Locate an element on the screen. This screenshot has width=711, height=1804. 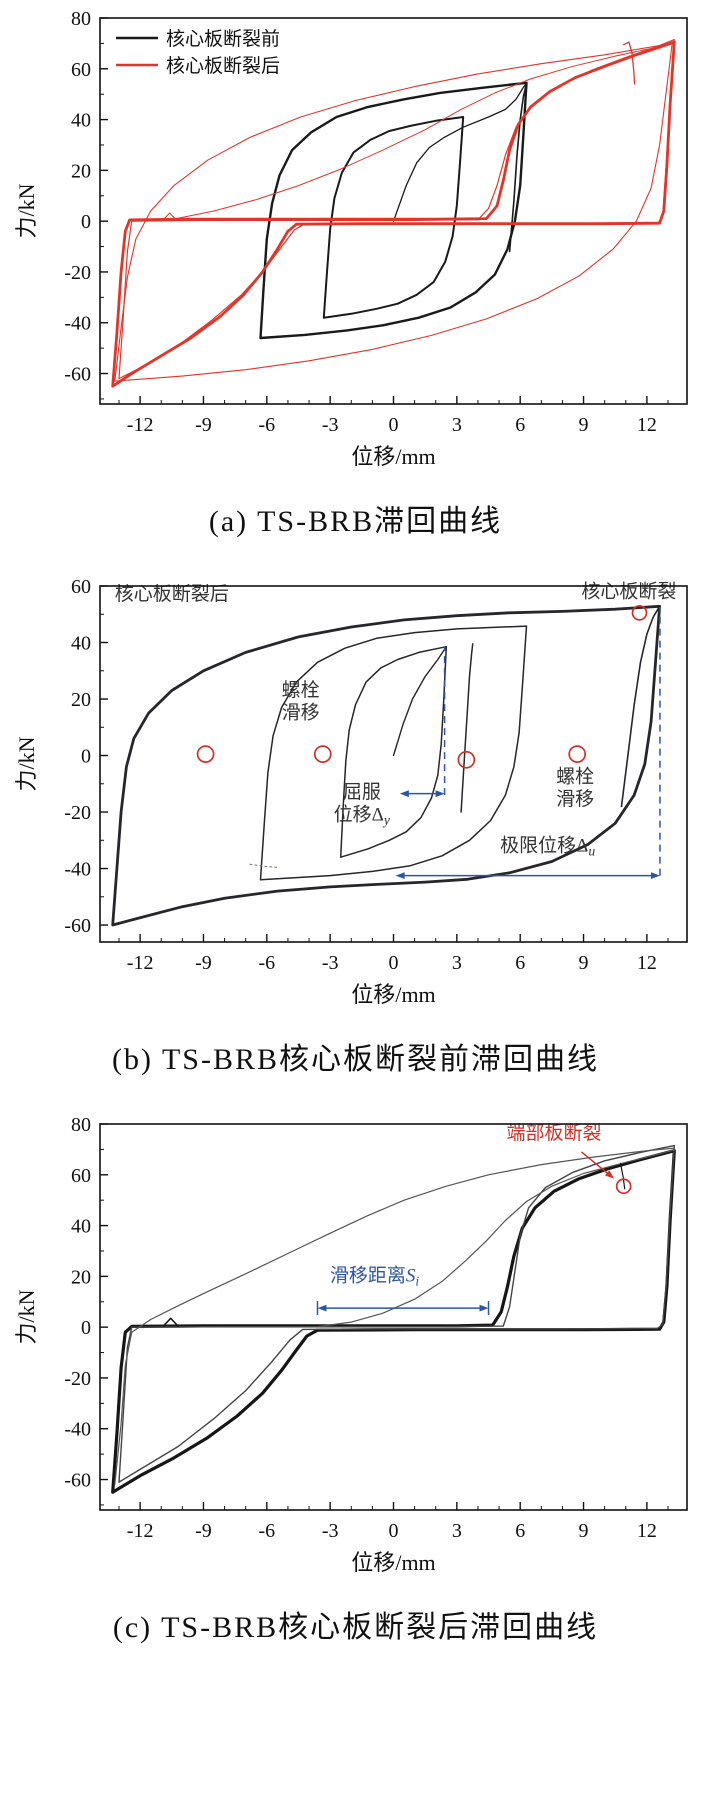
svg-text: 极限位移Δu is located at coordinates (547, 847).